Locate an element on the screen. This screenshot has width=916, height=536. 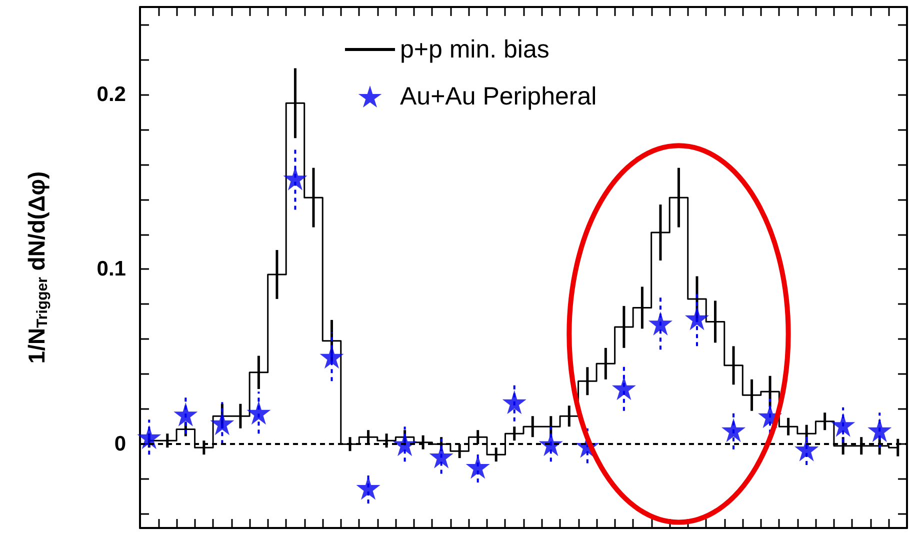
y-axis-title: 1/NTrigger dN/d(Δφ) is located at coordinates (37, 267).